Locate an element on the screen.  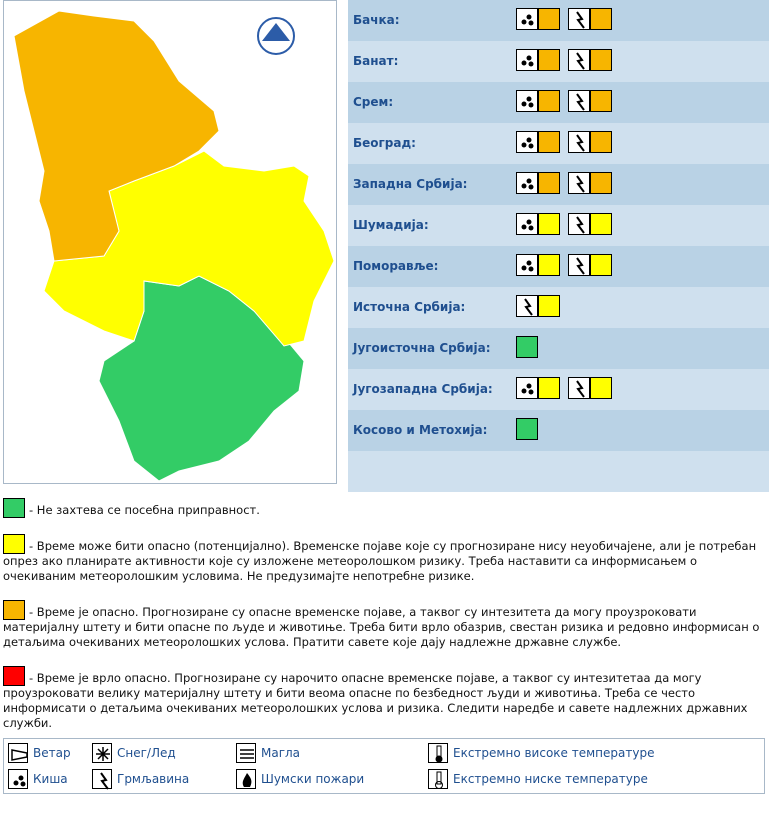
icon-legend-item: Киша is located at coordinates (38, 779).